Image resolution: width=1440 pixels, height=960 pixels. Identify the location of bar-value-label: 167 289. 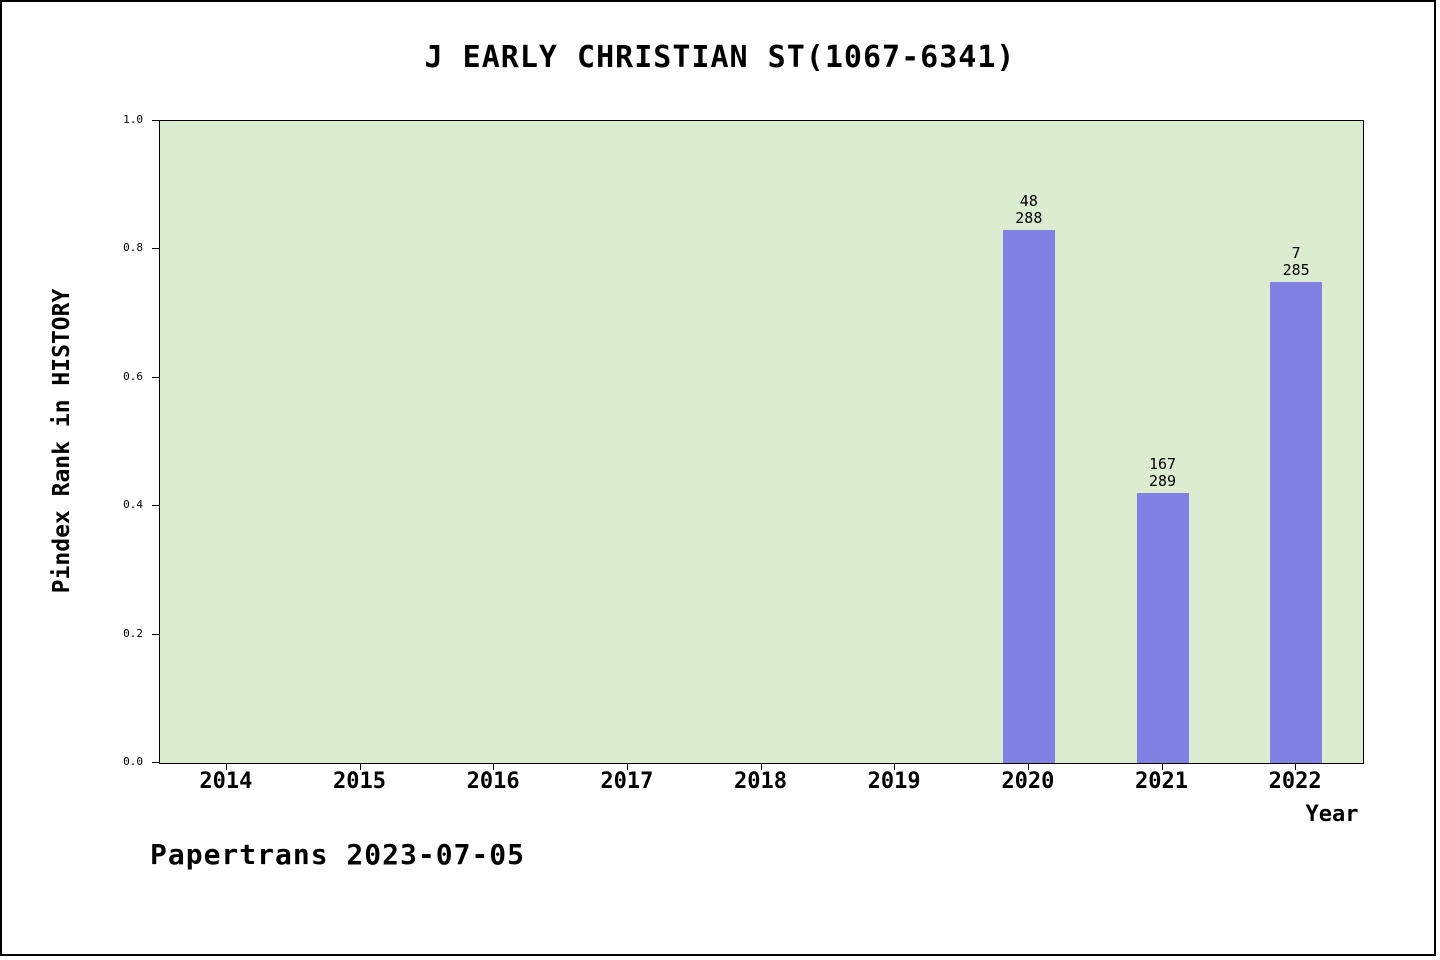
(1162, 473).